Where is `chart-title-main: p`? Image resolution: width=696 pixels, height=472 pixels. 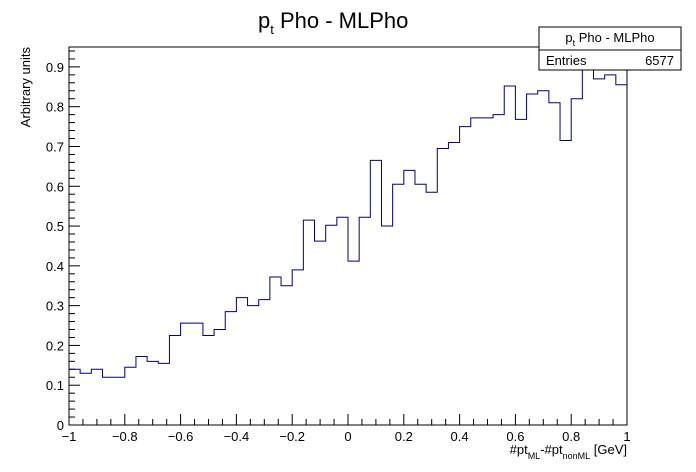
chart-title-main: p is located at coordinates (264, 20).